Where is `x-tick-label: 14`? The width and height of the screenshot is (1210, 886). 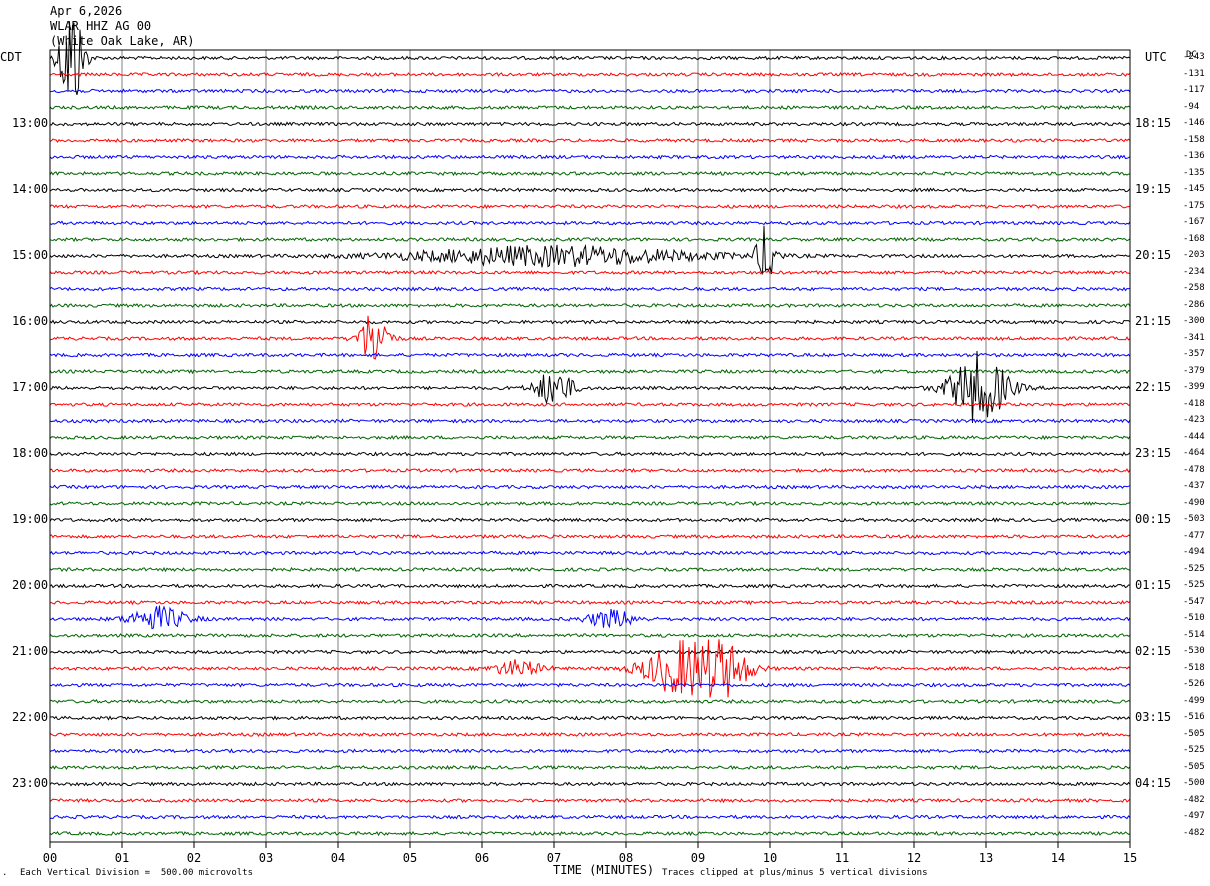
x-tick-label: 14 is located at coordinates (1058, 858).